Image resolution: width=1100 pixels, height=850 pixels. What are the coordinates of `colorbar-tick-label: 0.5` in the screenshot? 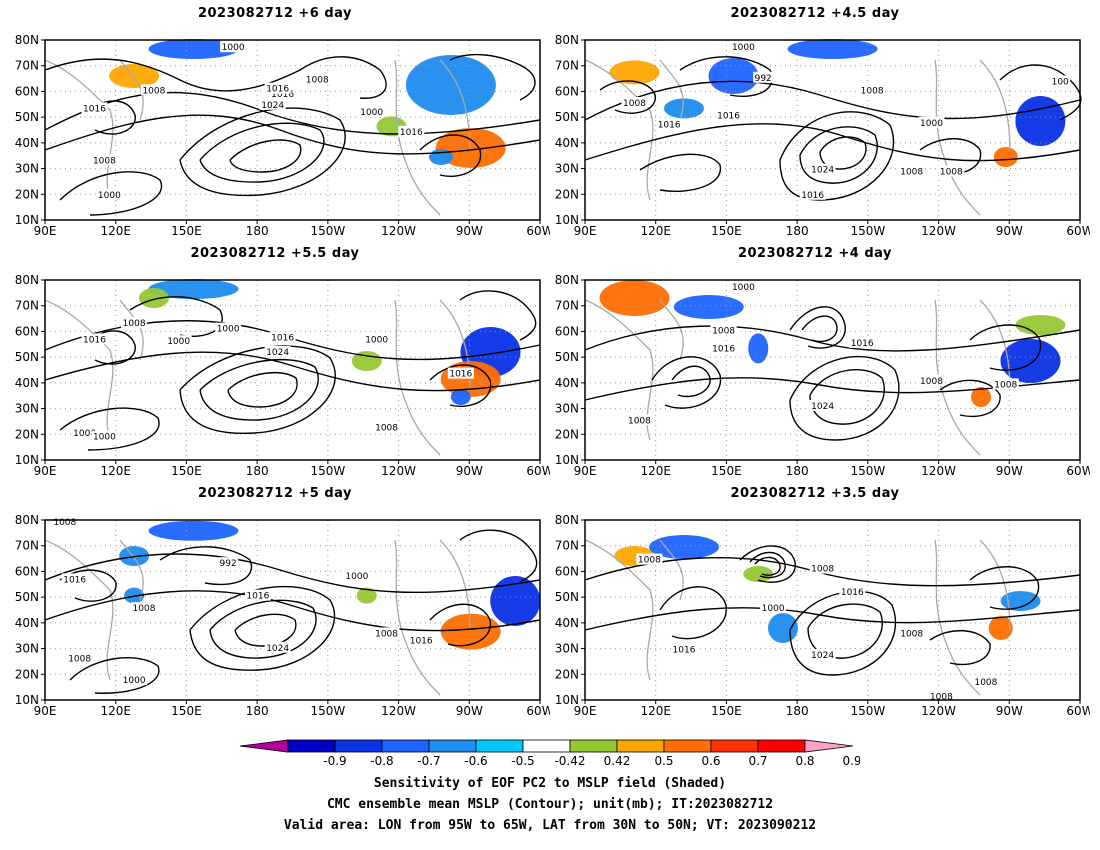 It's located at (663, 761).